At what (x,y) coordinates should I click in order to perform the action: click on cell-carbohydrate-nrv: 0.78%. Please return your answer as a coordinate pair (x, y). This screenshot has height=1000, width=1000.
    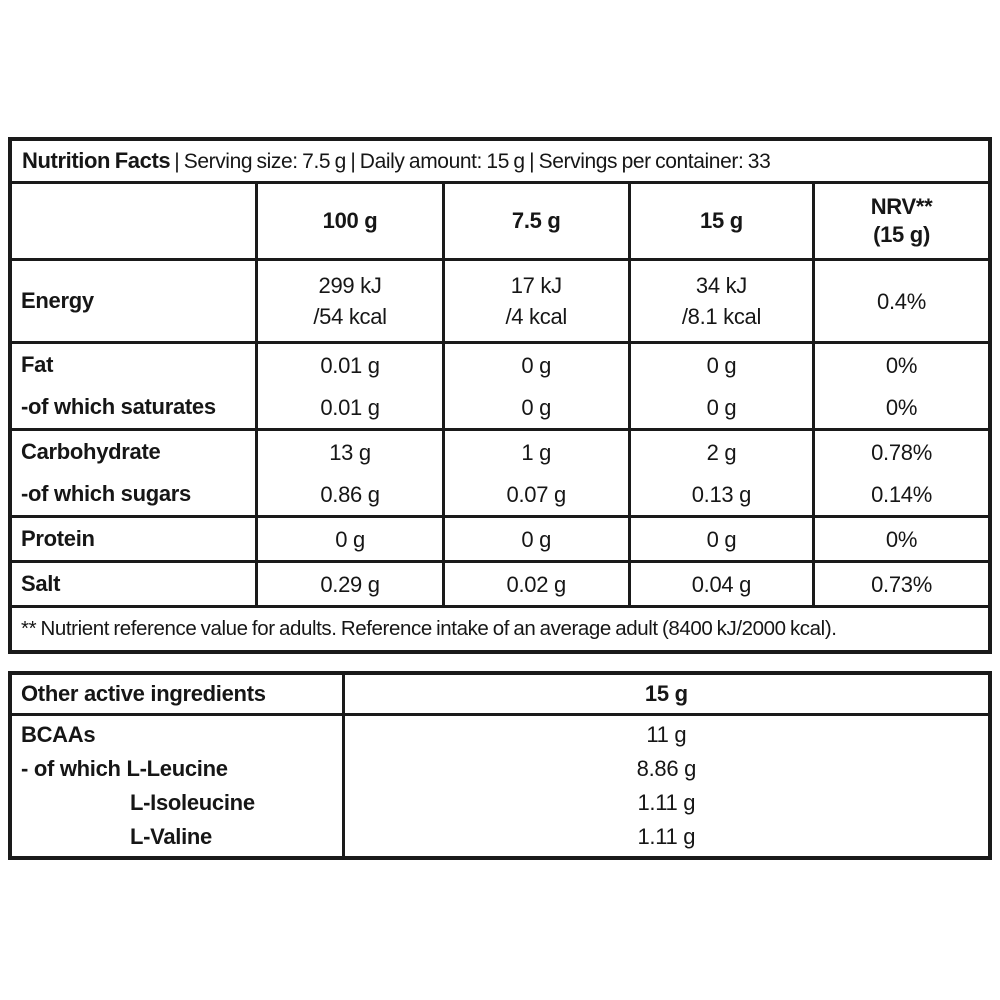
    Looking at the image, I should click on (901, 451).